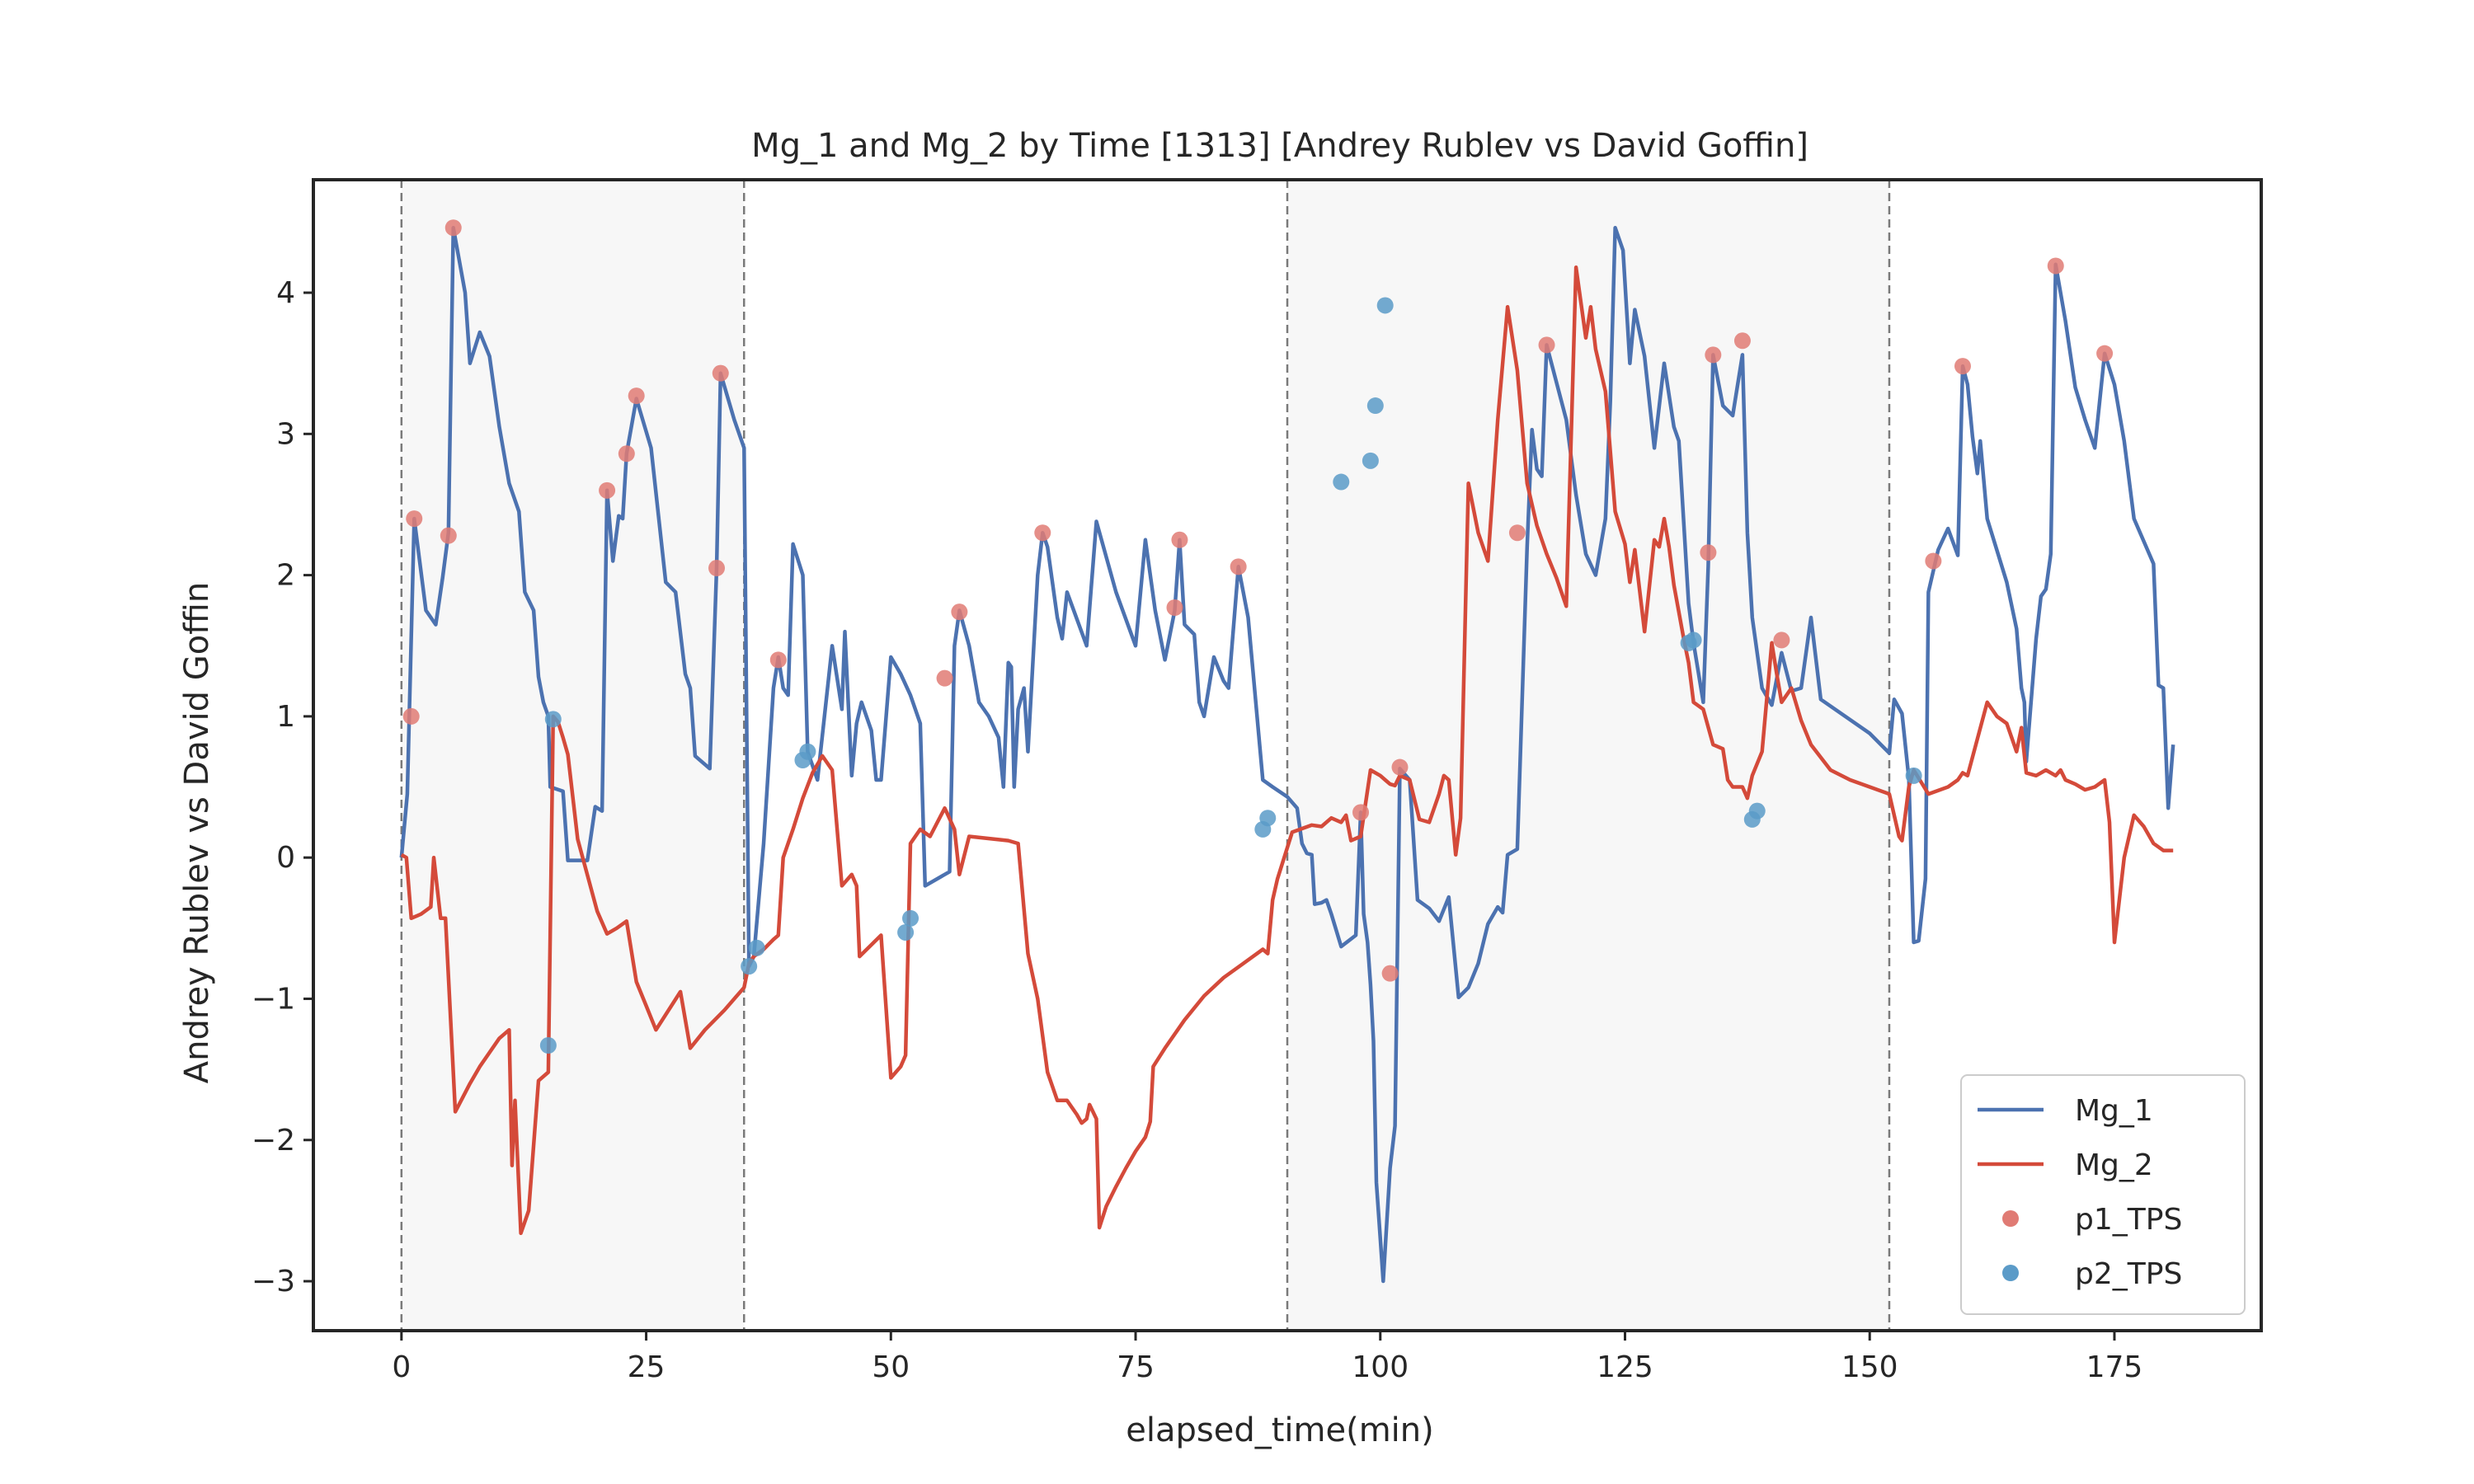 This screenshot has height=1484, width=2474. Describe the element at coordinates (2010, 1273) in the screenshot. I see `legend-swatch-p2-tps` at that location.